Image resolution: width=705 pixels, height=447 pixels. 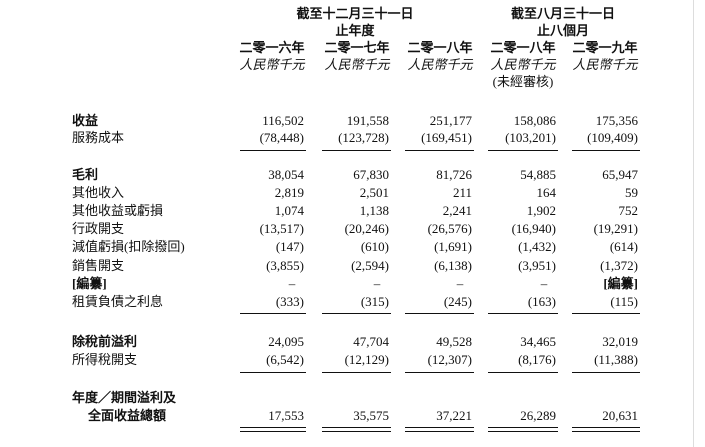 What do you see at coordinates (366, 359) in the screenshot?
I see `cell-value: (12,129)` at bounding box center [366, 359].